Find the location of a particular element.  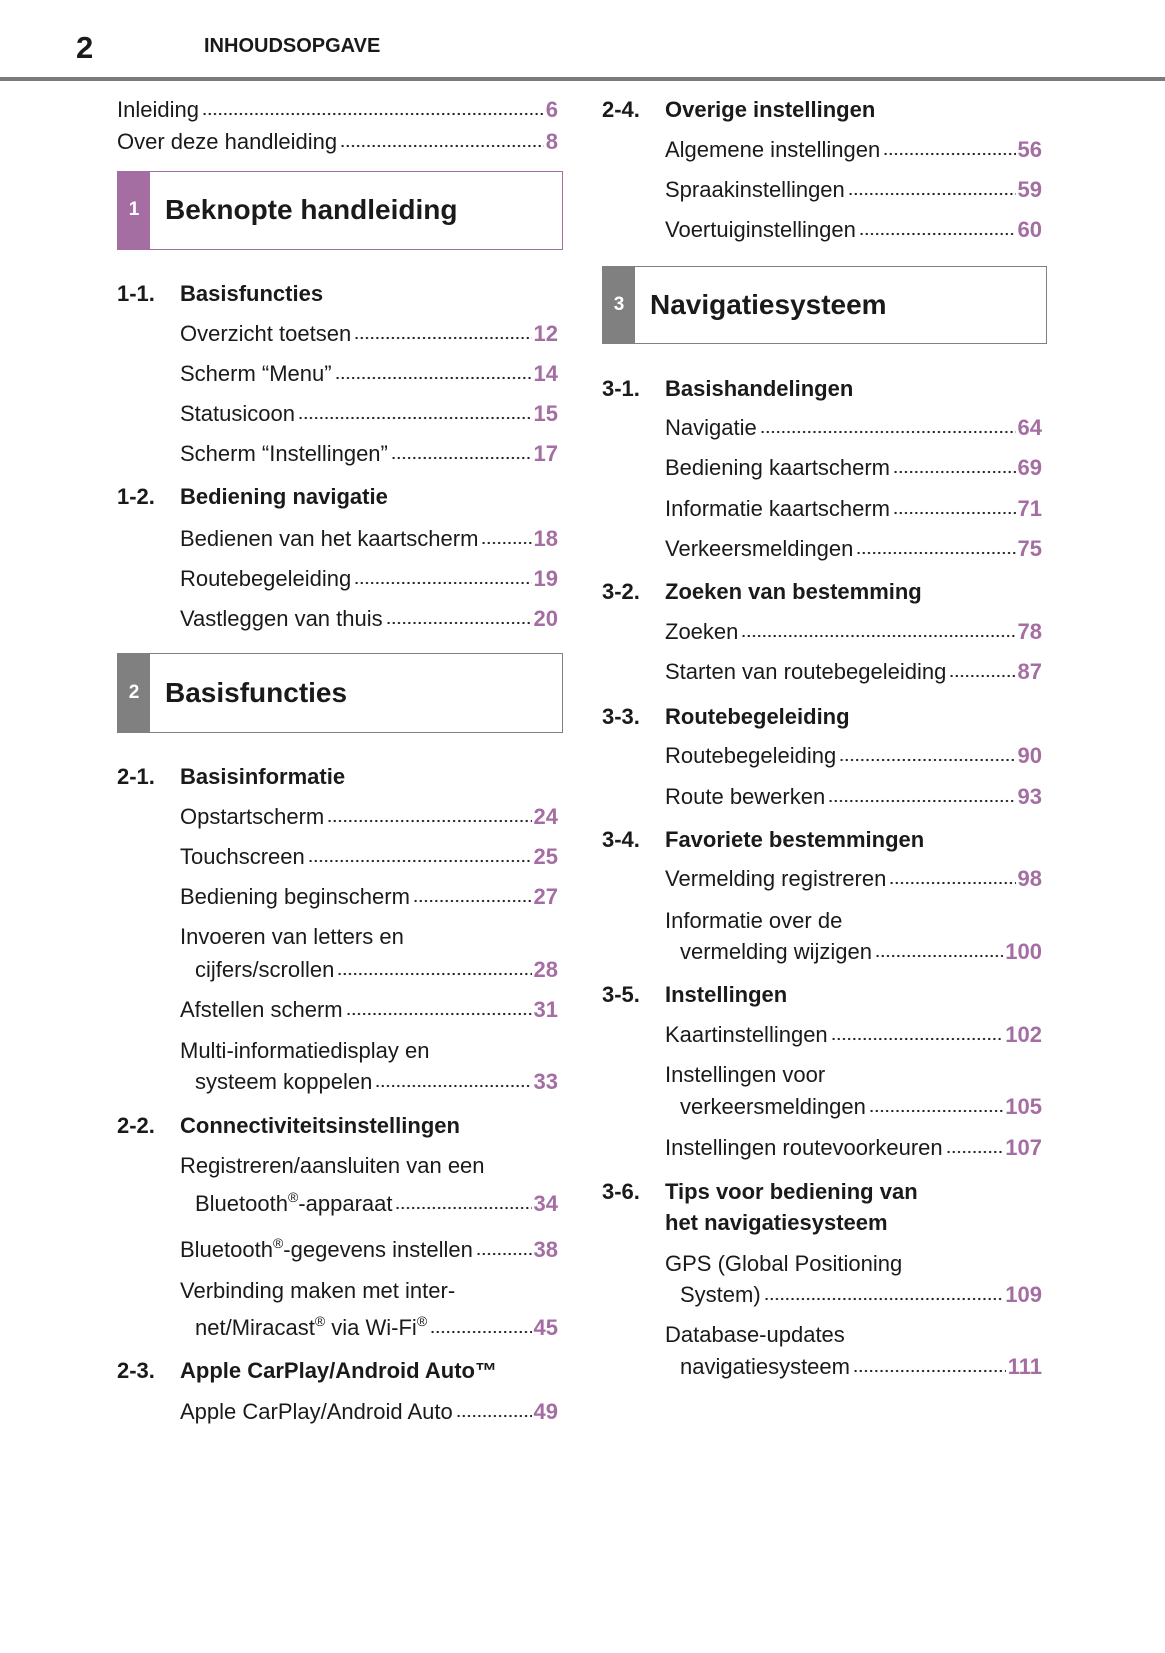

toc-entry: Bluetooth®-gegevens instellen 38 is located at coordinates (369, 1250).